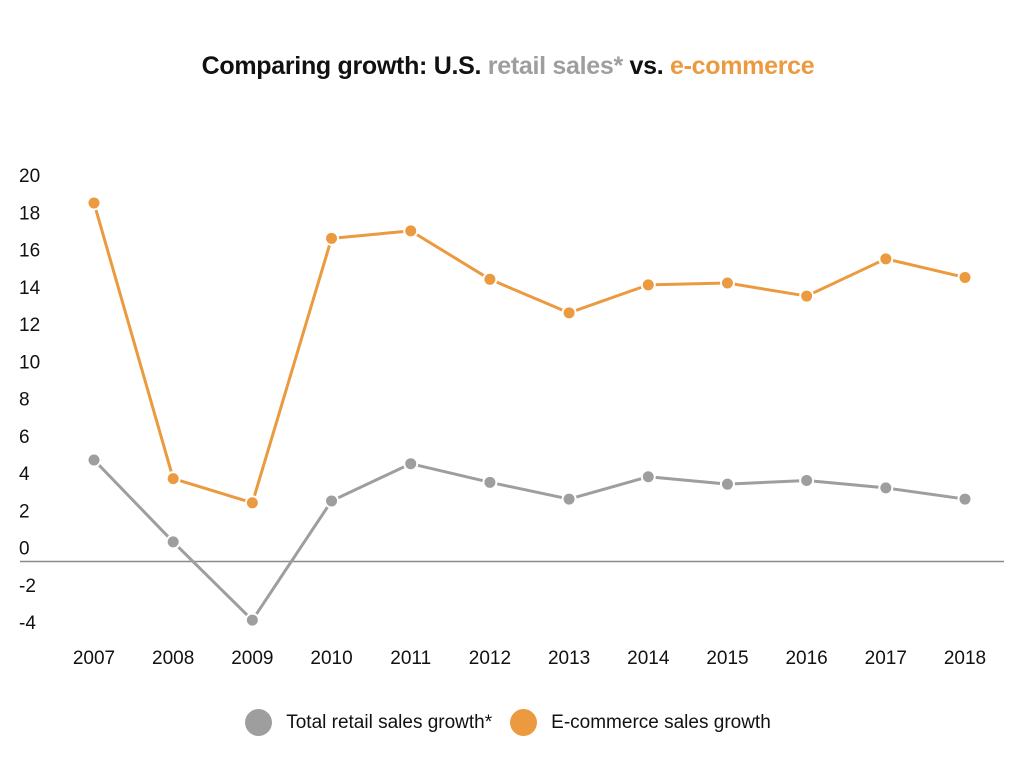 The width and height of the screenshot is (1016, 762). What do you see at coordinates (965, 658) in the screenshot?
I see `x-tick-label: 2018` at bounding box center [965, 658].